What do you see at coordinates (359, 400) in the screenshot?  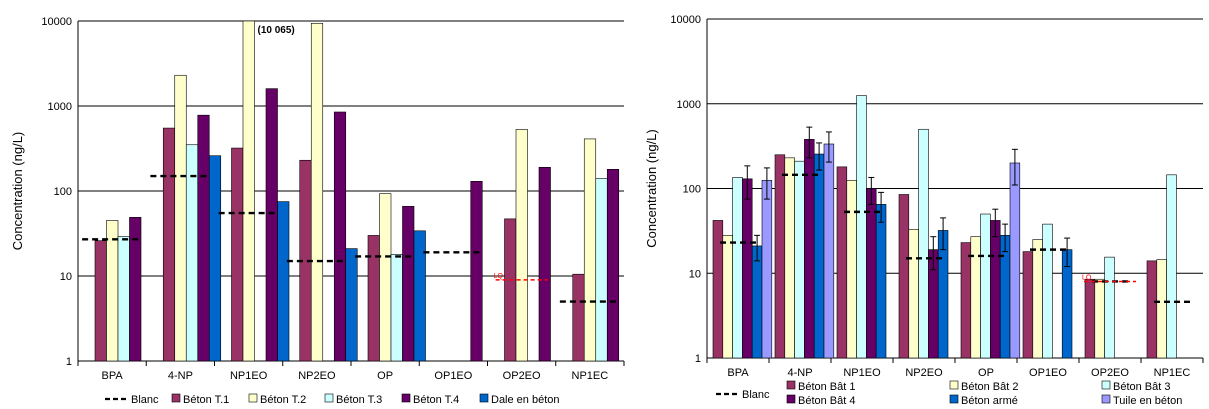 I see `legend-label: Béton T.3` at bounding box center [359, 400].